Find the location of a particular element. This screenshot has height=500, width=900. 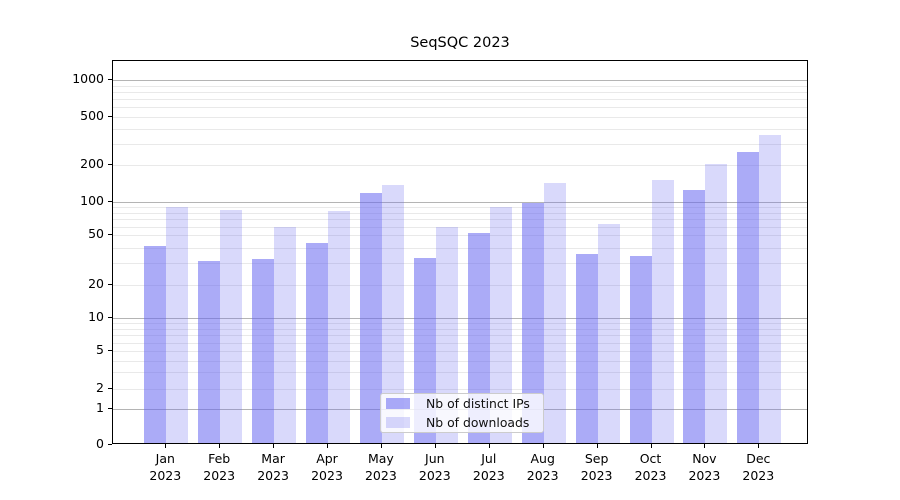

x-tick-mark-mar-2023 is located at coordinates (274, 446).